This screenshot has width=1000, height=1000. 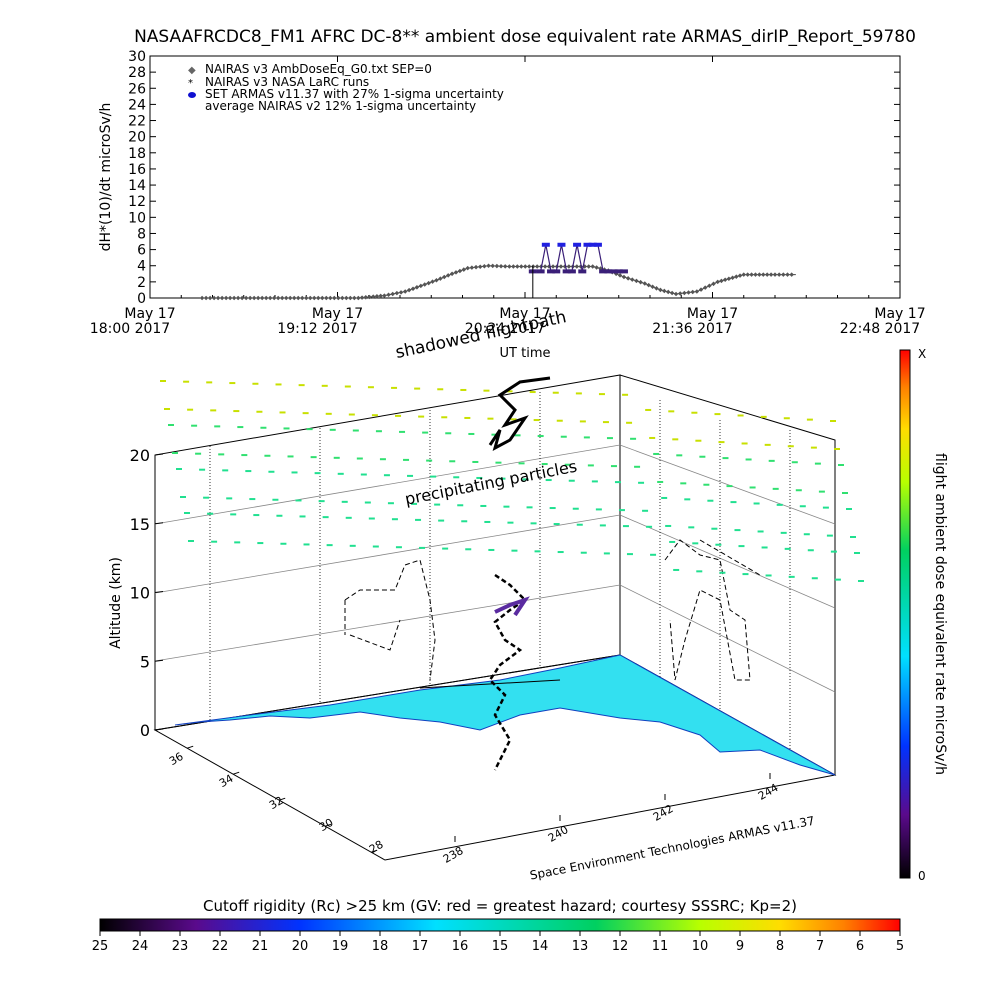 I want to click on top-series, so click(x=497, y=271).